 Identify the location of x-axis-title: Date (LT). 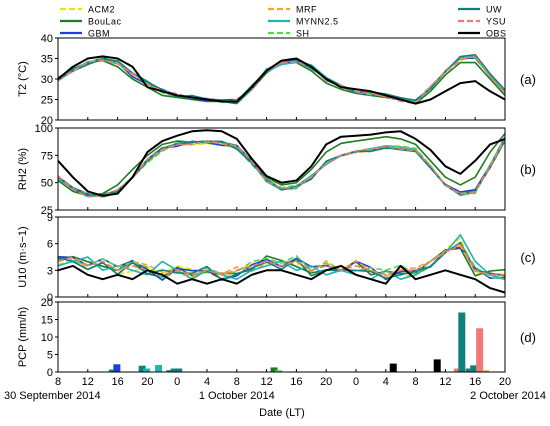
(282, 413).